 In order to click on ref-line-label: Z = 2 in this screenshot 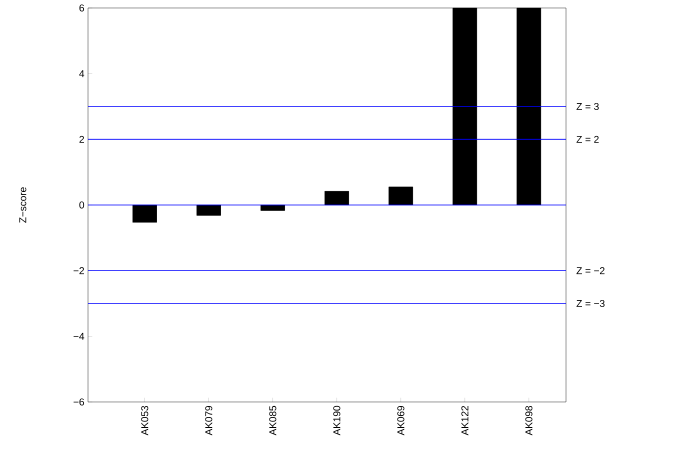, I will do `click(587, 139)`.